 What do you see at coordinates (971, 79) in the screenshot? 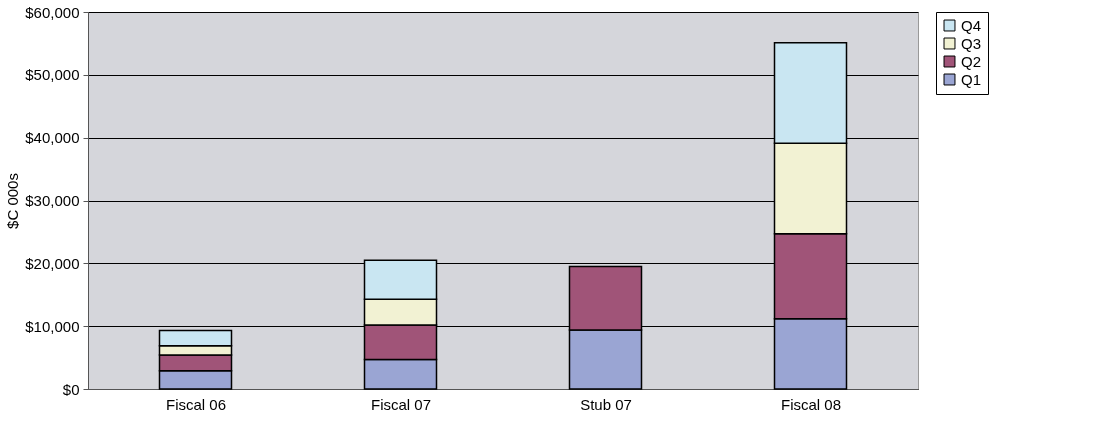
I see `legend-label: Q1` at bounding box center [971, 79].